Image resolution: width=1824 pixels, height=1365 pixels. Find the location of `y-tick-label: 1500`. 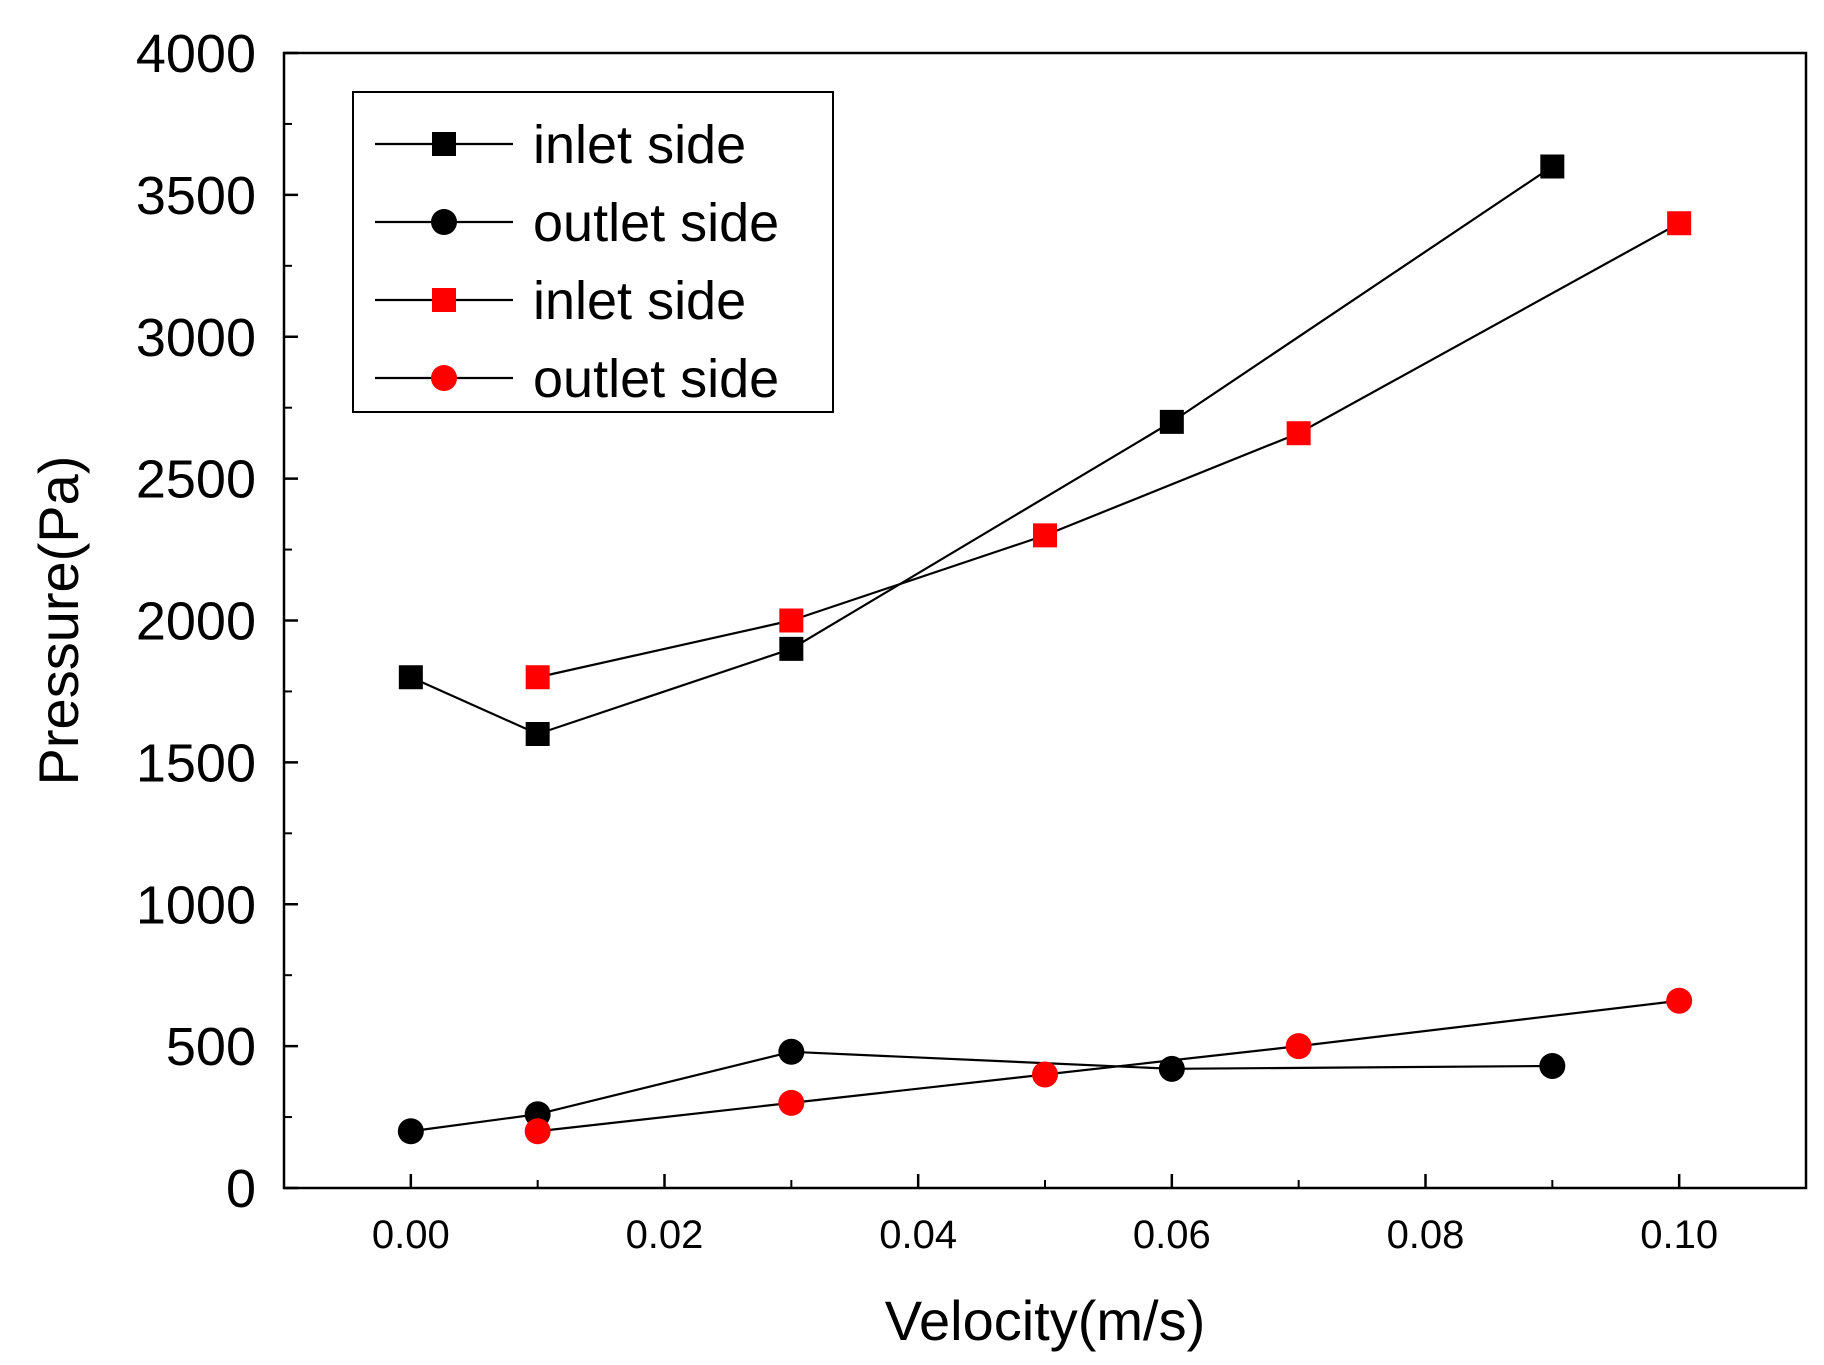

y-tick-label: 1500 is located at coordinates (196, 763).